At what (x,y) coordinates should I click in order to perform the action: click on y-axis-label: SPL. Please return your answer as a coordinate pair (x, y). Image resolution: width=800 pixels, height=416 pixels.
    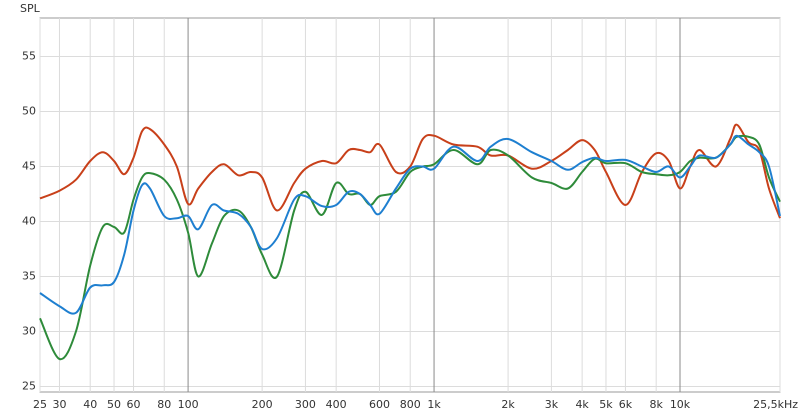
    Looking at the image, I should click on (30, 8).